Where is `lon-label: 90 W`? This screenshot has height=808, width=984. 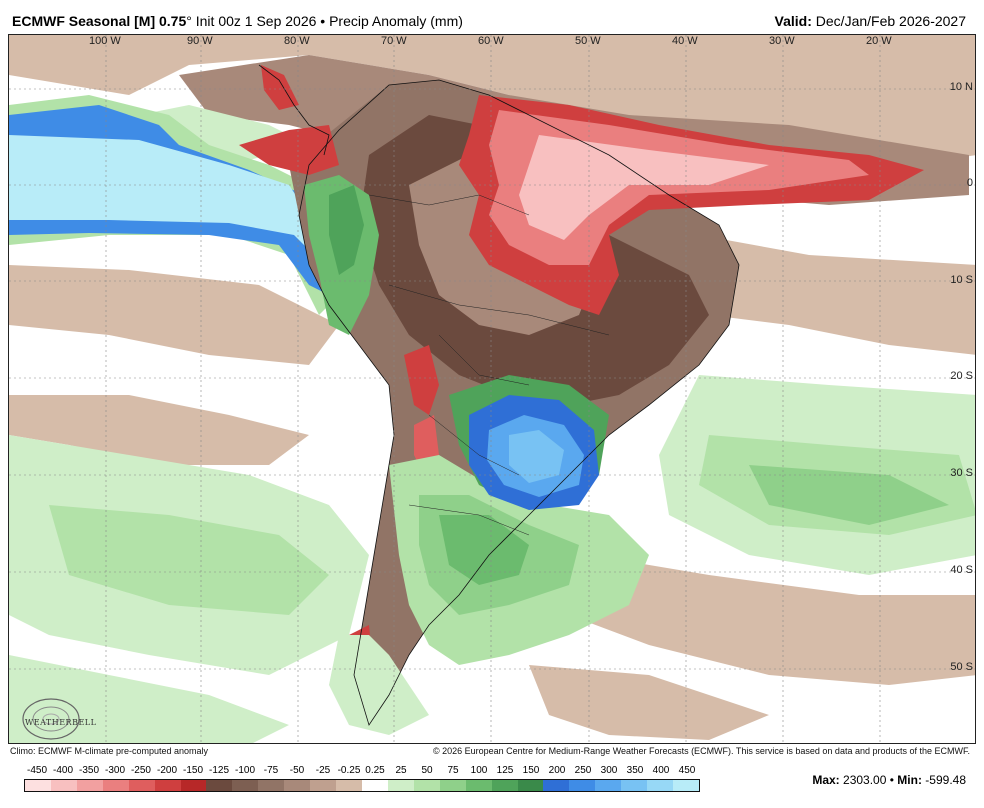
lon-label: 90 W is located at coordinates (200, 41).